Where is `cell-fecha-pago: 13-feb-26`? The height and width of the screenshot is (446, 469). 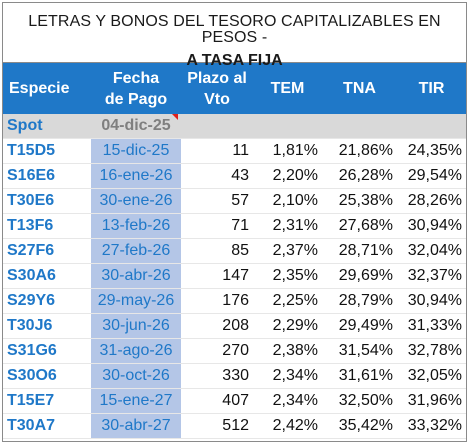 cell-fecha-pago: 13-feb-26 is located at coordinates (136, 226).